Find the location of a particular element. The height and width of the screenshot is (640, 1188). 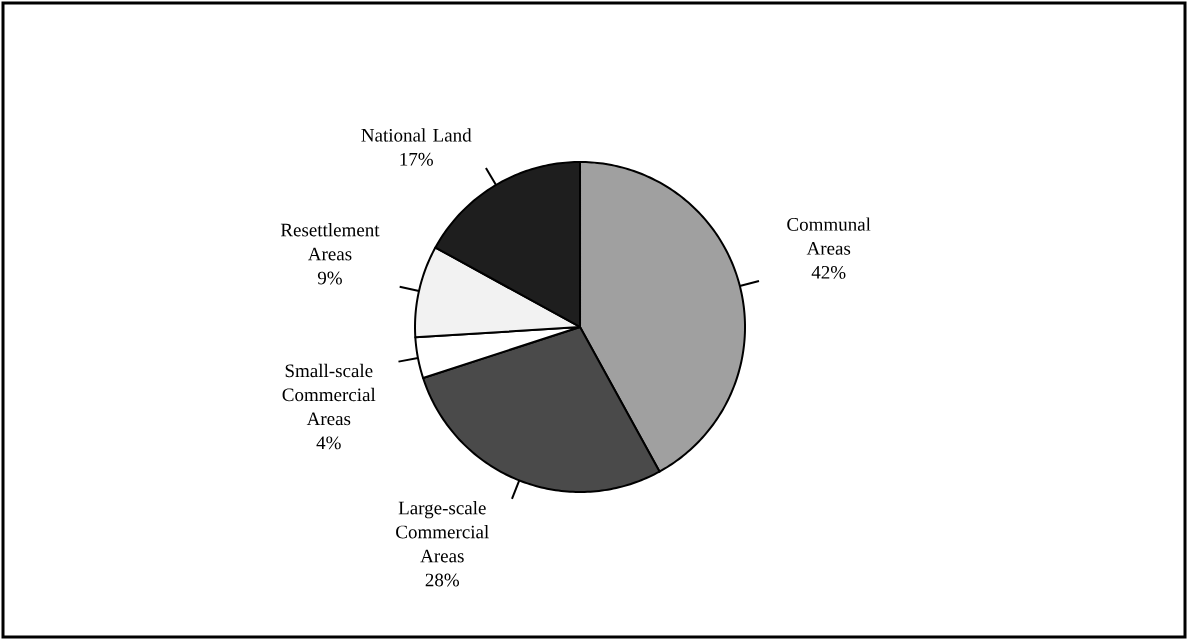

data-label: 42% is located at coordinates (828, 272).